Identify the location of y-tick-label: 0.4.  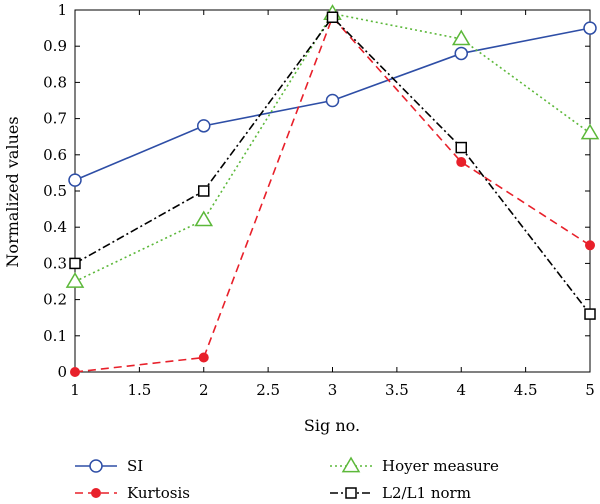
(55, 227).